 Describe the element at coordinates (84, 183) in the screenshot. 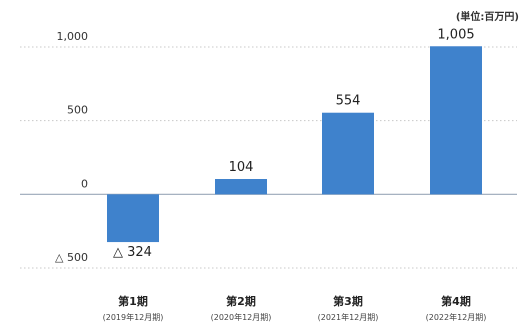

I see `y-tick-label-2: 0` at that location.